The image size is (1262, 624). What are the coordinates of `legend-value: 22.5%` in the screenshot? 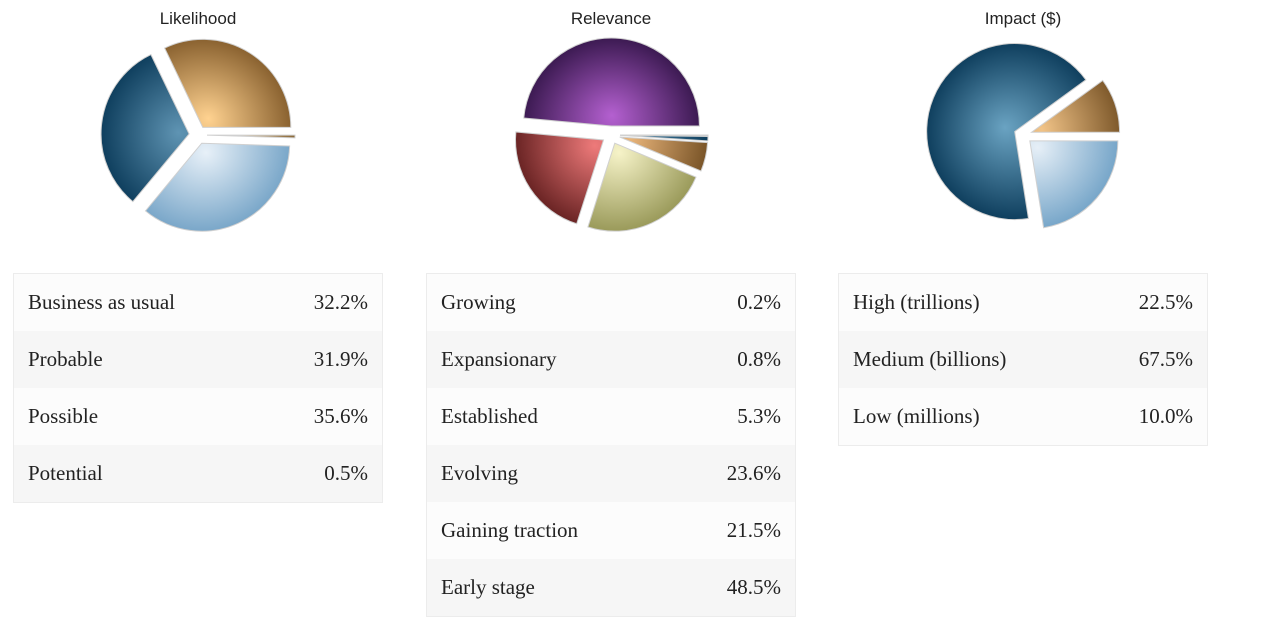 It's located at (1150, 302).